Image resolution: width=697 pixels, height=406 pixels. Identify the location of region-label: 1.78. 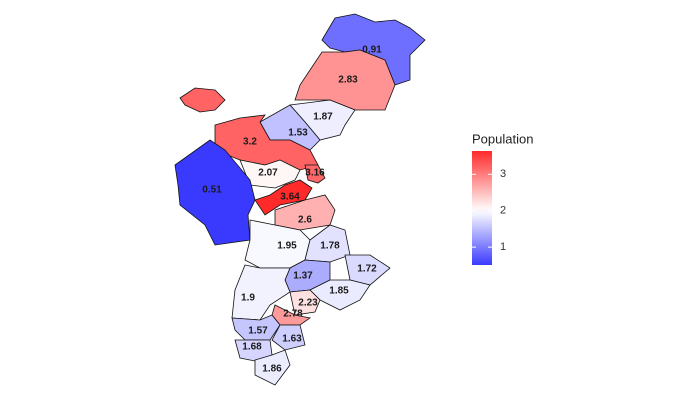
(330, 246).